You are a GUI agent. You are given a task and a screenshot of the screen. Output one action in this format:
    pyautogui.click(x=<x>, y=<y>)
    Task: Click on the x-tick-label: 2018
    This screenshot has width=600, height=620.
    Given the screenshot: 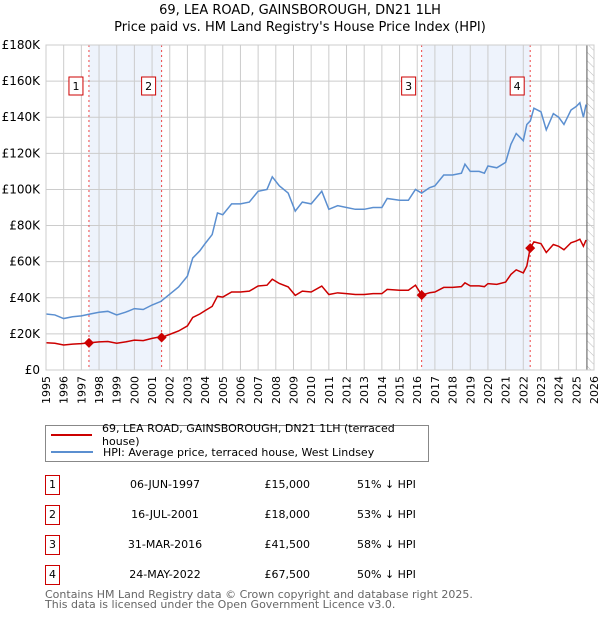 What is the action you would take?
    pyautogui.click(x=453, y=390)
    